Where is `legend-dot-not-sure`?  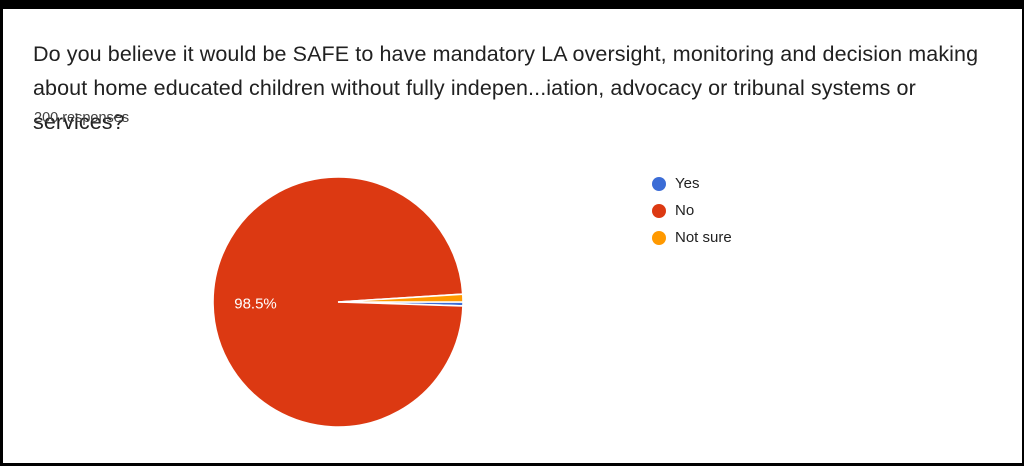
legend-dot-not-sure is located at coordinates (659, 237).